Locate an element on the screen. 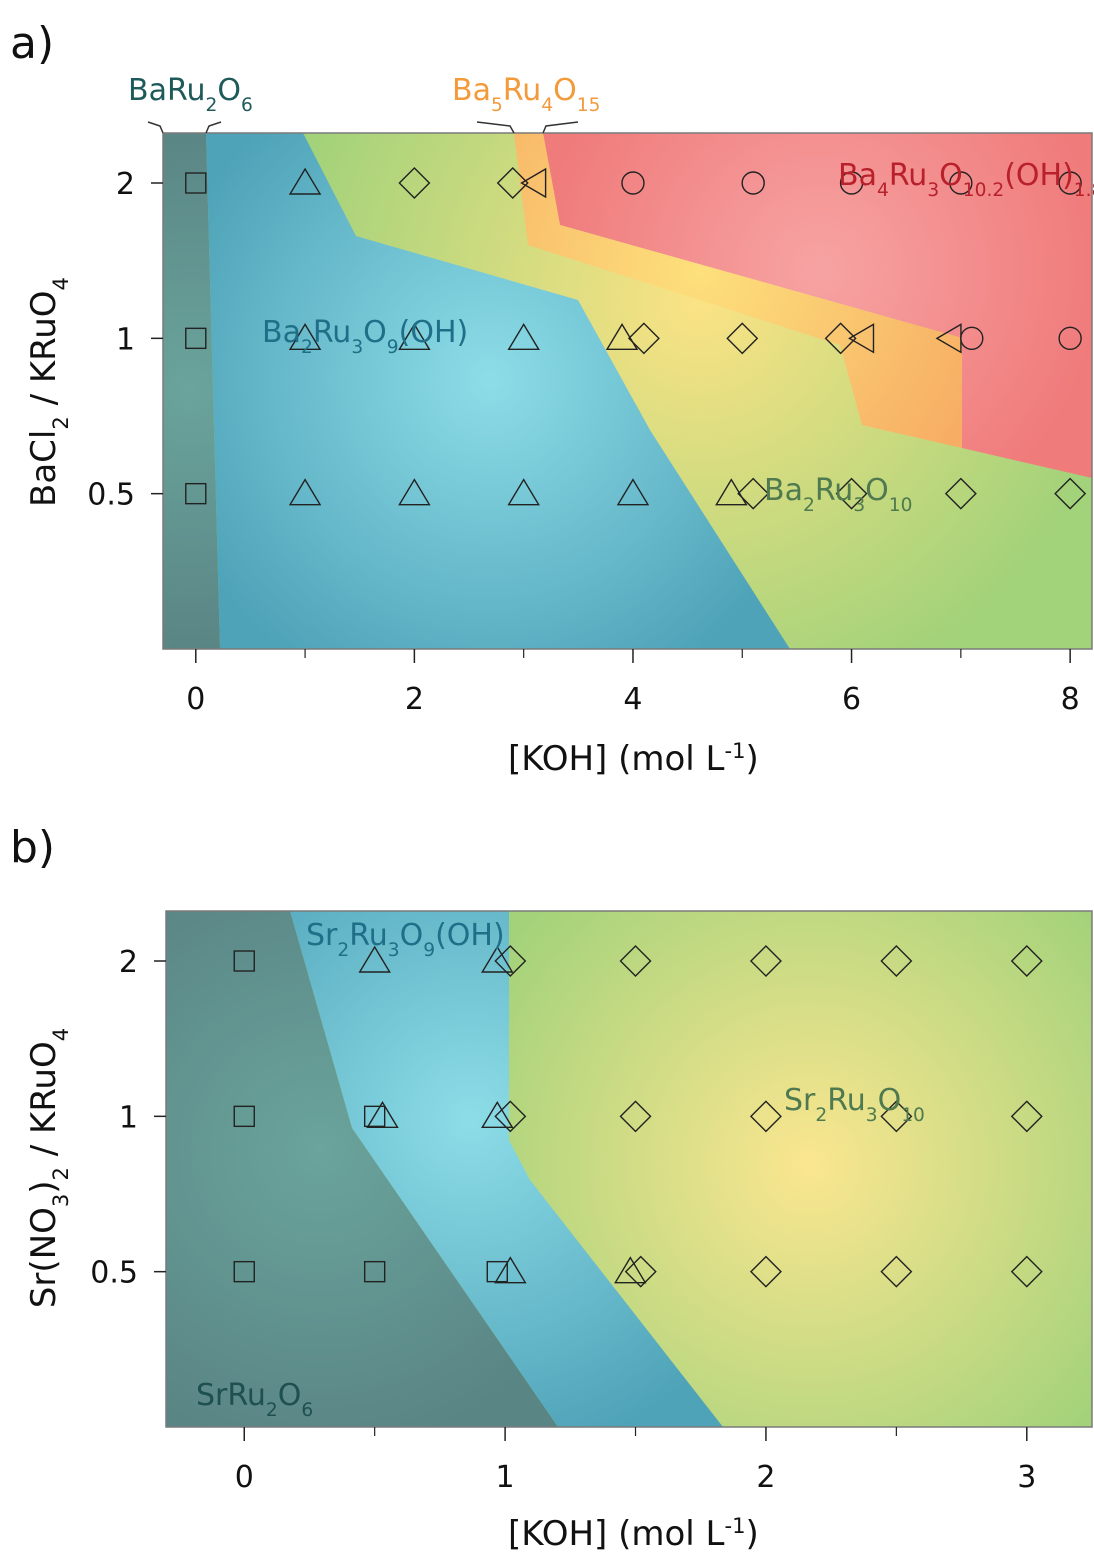  phase-label-ba2ru3o9-oh: Ba2Ru3O9(OH) is located at coordinates (365, 336).